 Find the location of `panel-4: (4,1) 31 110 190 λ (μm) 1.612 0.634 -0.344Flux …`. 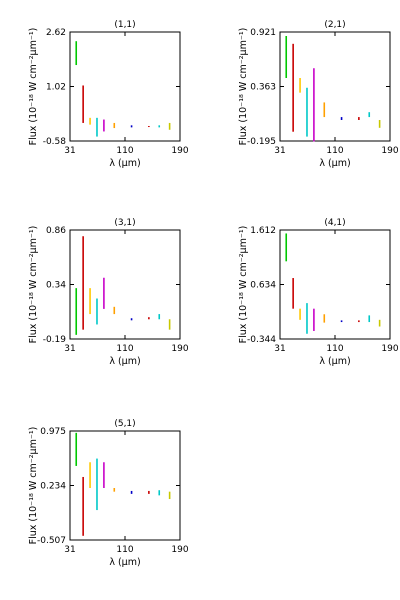

panel-4: (4,1) 31 110 190 λ (μm) 1.612 0.634 -0.344Flux … is located at coordinates (318, 292).